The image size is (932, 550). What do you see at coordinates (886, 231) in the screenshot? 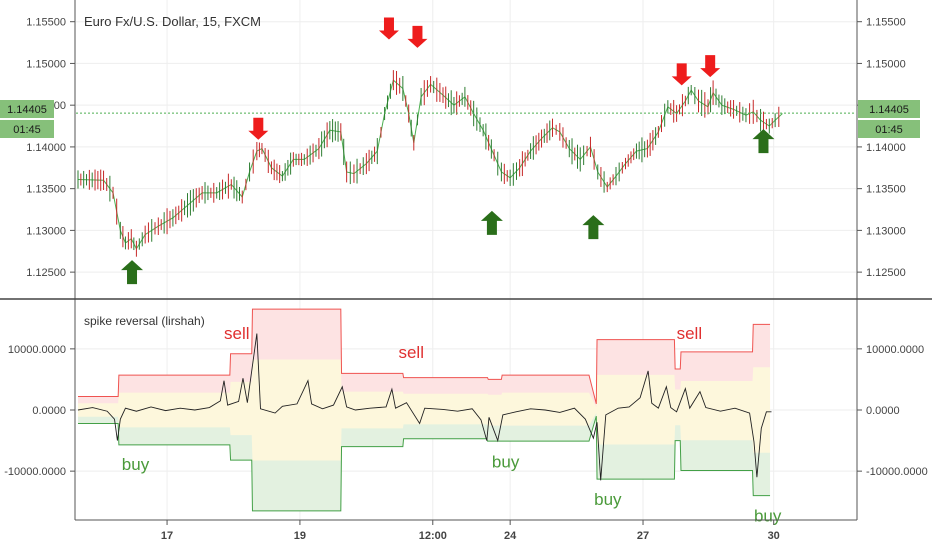
I see `main-ytick-right-1: 1.13000` at bounding box center [886, 231].